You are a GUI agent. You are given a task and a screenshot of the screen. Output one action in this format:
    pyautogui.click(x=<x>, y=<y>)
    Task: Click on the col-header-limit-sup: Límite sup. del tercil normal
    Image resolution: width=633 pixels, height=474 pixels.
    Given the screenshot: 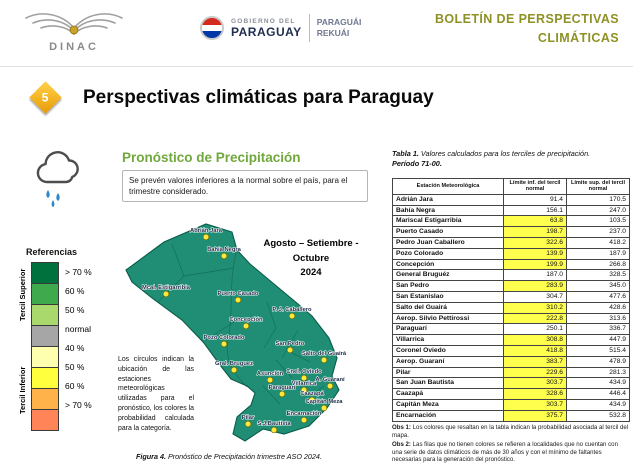 What is the action you would take?
    pyautogui.click(x=598, y=186)
    